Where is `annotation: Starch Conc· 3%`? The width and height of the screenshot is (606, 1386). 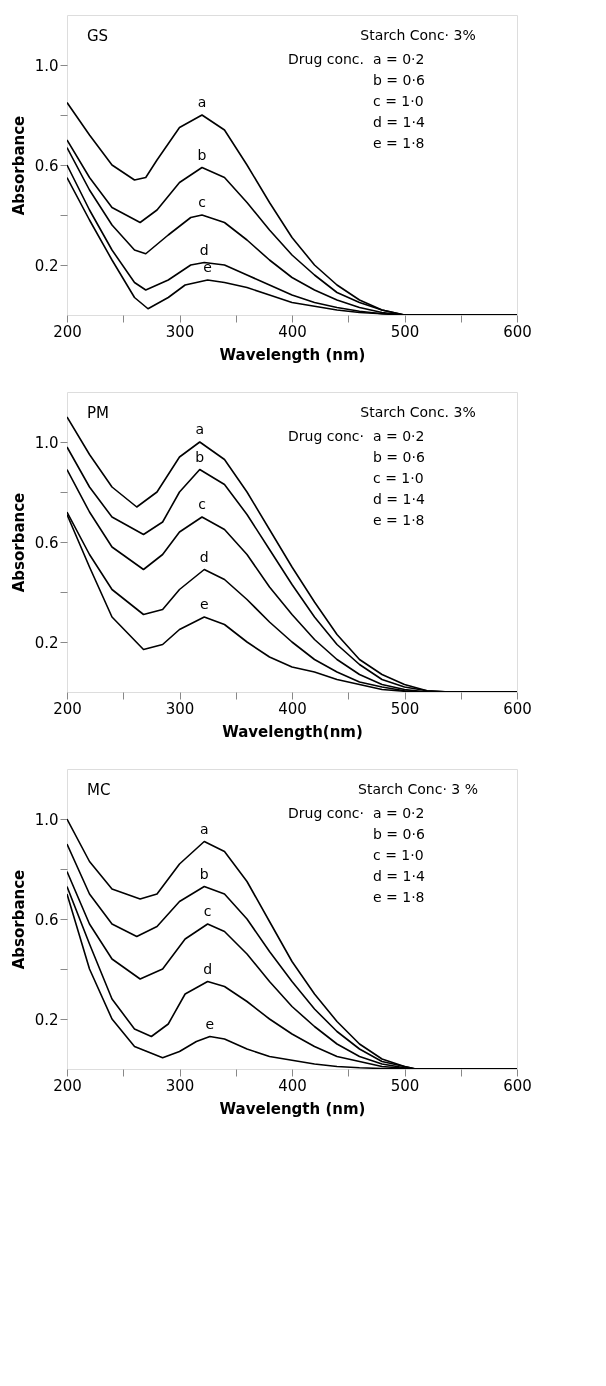 annotation: Starch Conc· 3% is located at coordinates (418, 35).